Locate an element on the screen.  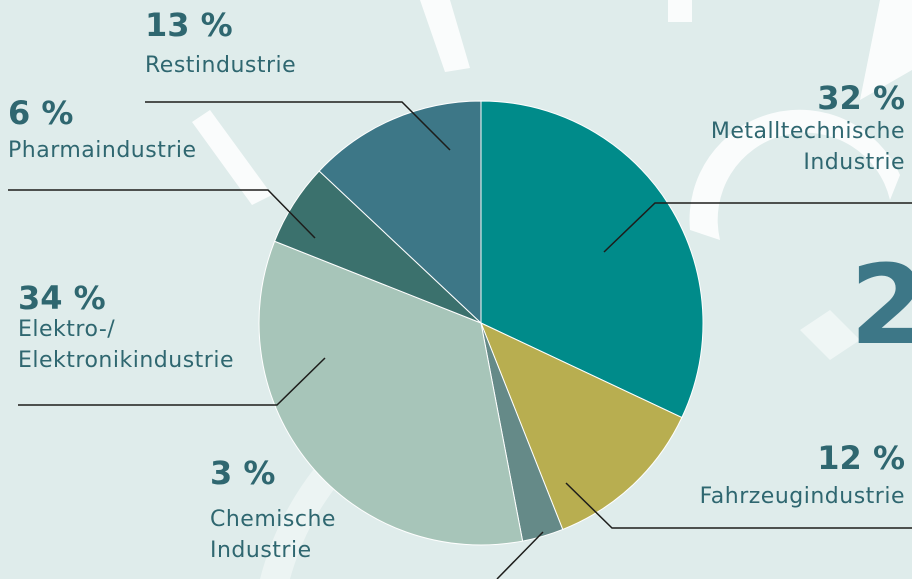
category-label: Fahrzeugindustrie is located at coordinates (802, 496).